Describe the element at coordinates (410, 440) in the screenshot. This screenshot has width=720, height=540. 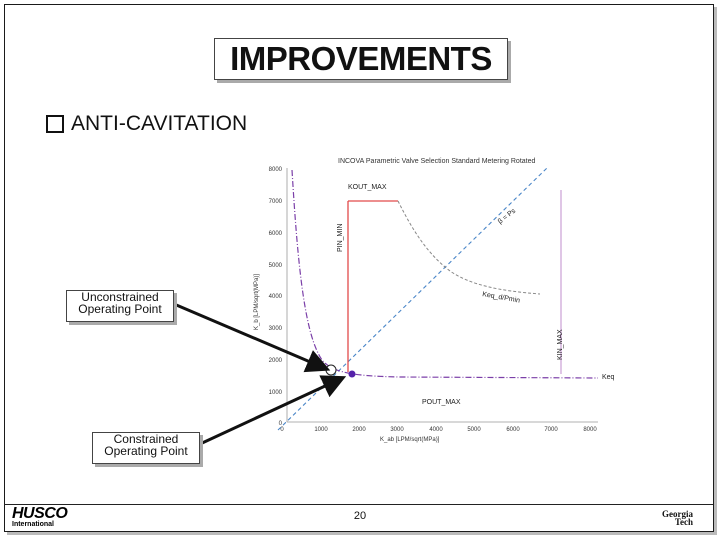
I see `x-axis-label: K_ab [LPM/sqrt(MPa)]` at that location.